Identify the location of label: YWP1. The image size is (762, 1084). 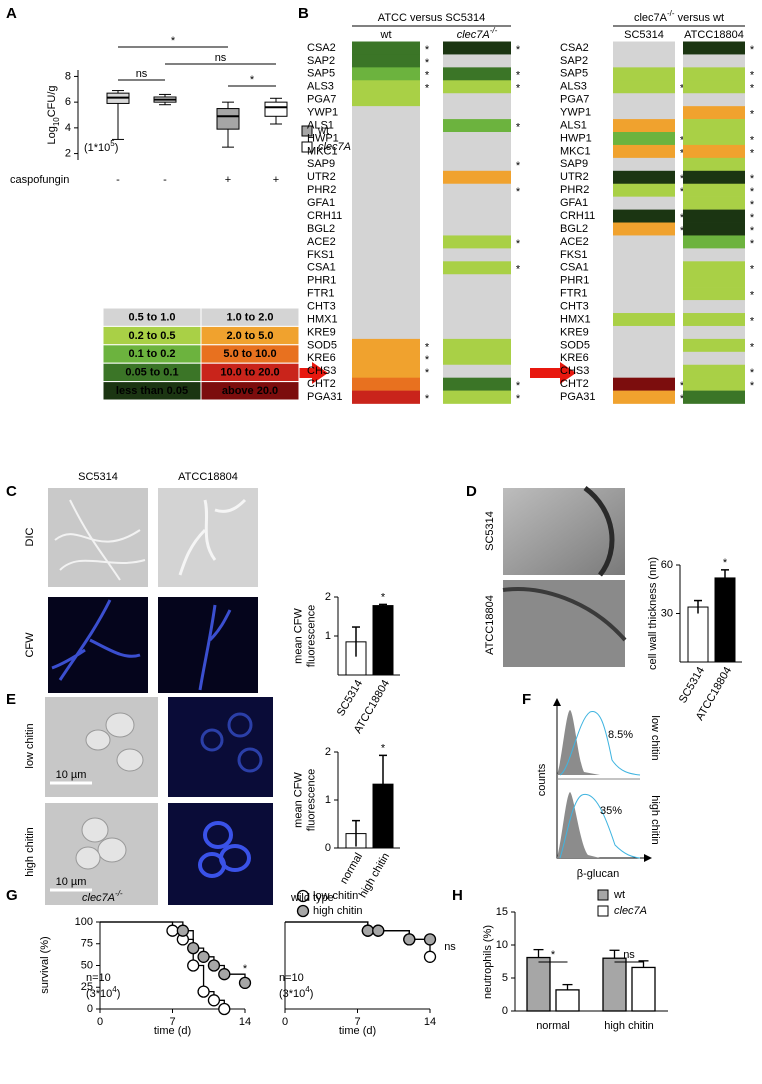
(322, 113).